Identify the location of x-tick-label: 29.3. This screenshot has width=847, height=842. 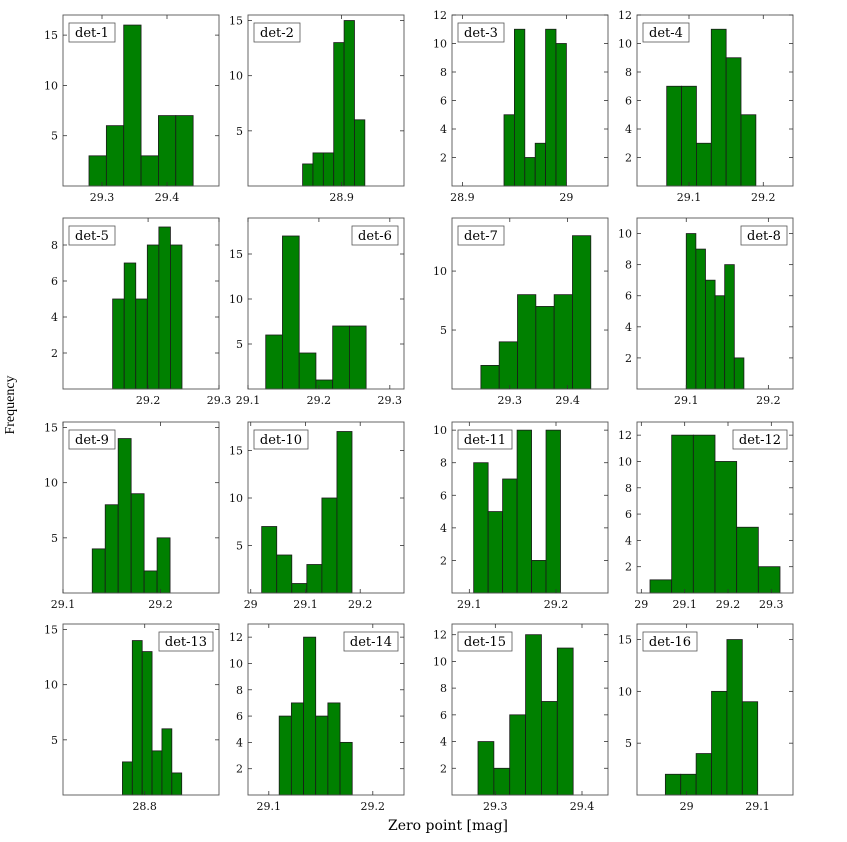
(219, 400).